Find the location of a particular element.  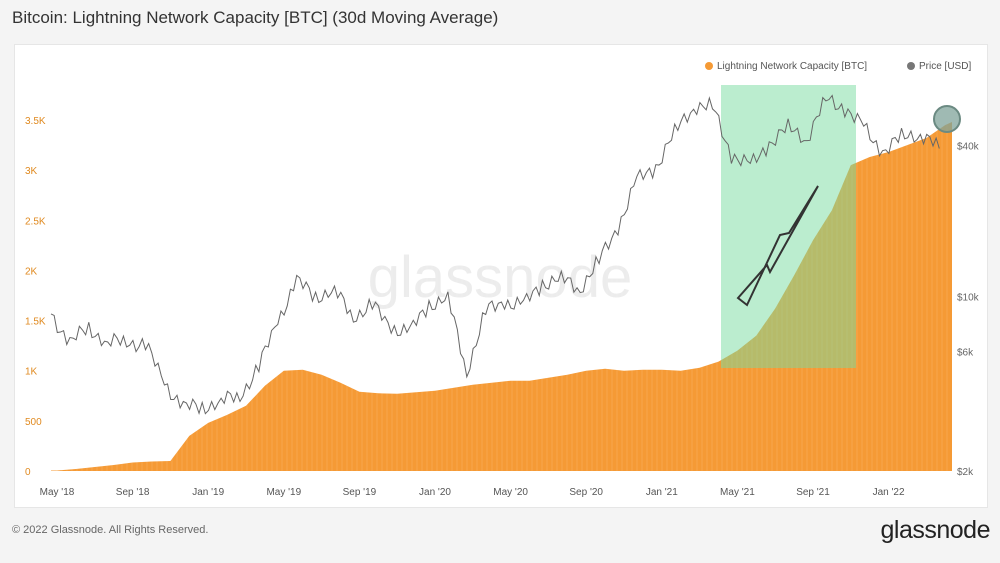

watermark: glassnode is located at coordinates (500, 277).